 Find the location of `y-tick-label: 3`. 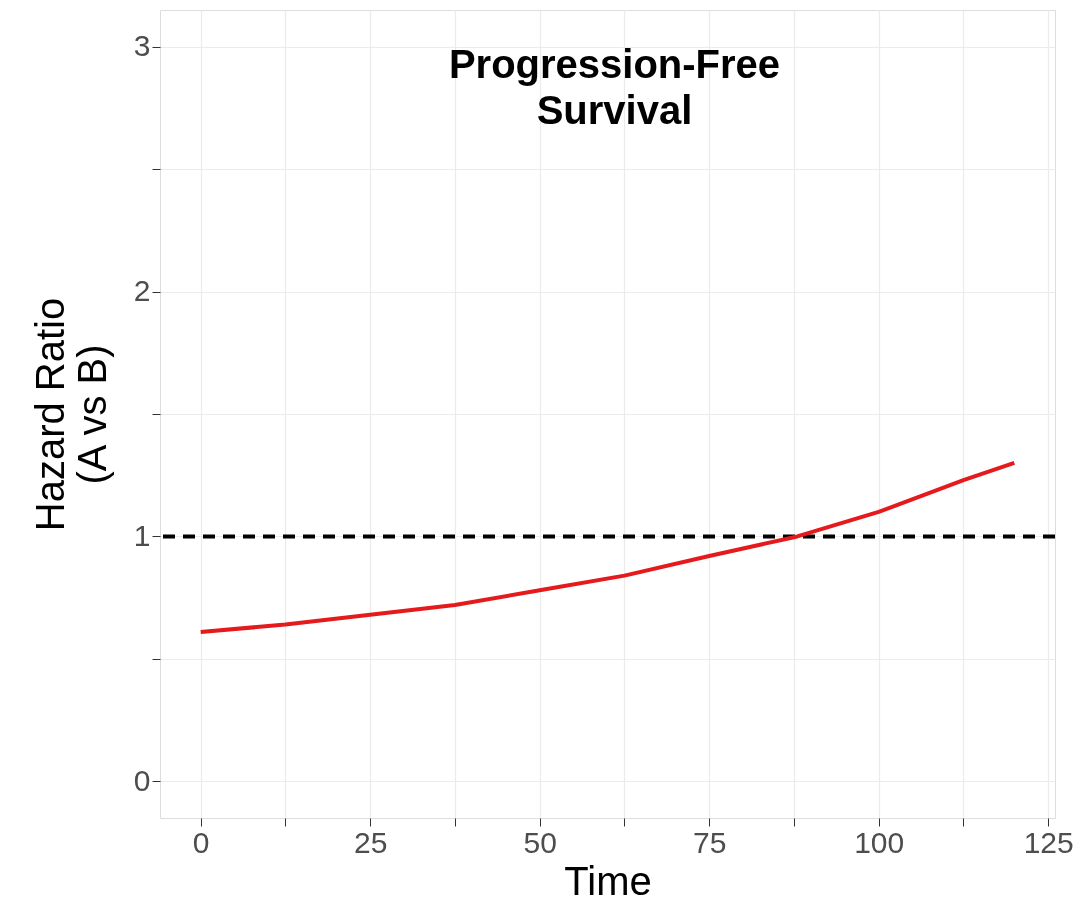

y-tick-label: 3 is located at coordinates (142, 46).